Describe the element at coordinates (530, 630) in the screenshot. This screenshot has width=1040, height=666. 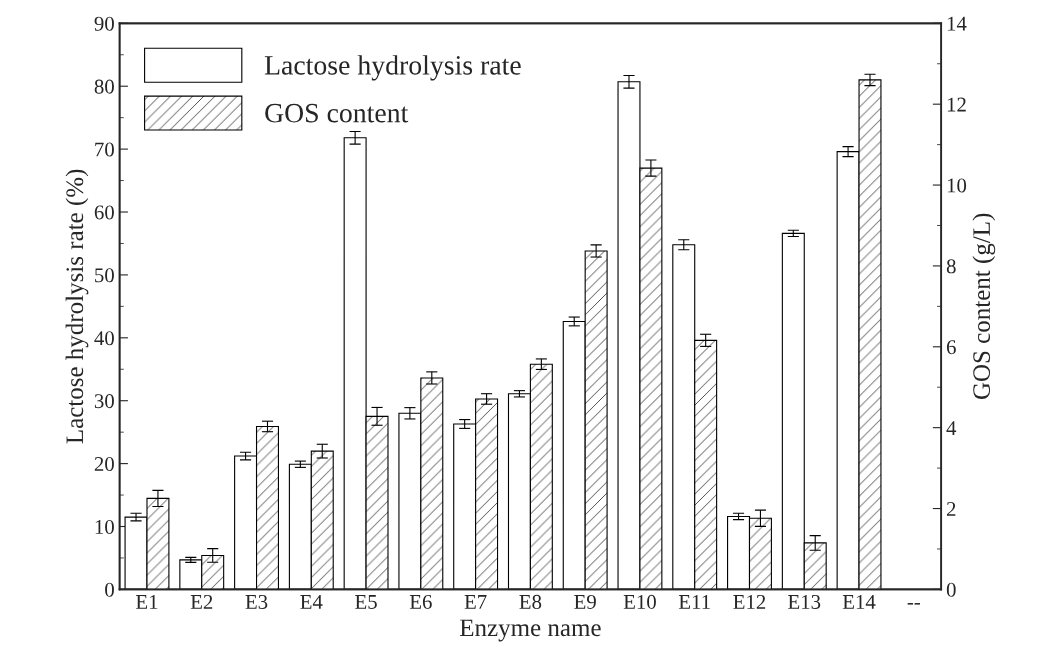
I see `x-axis-title: Enzyme name` at that location.